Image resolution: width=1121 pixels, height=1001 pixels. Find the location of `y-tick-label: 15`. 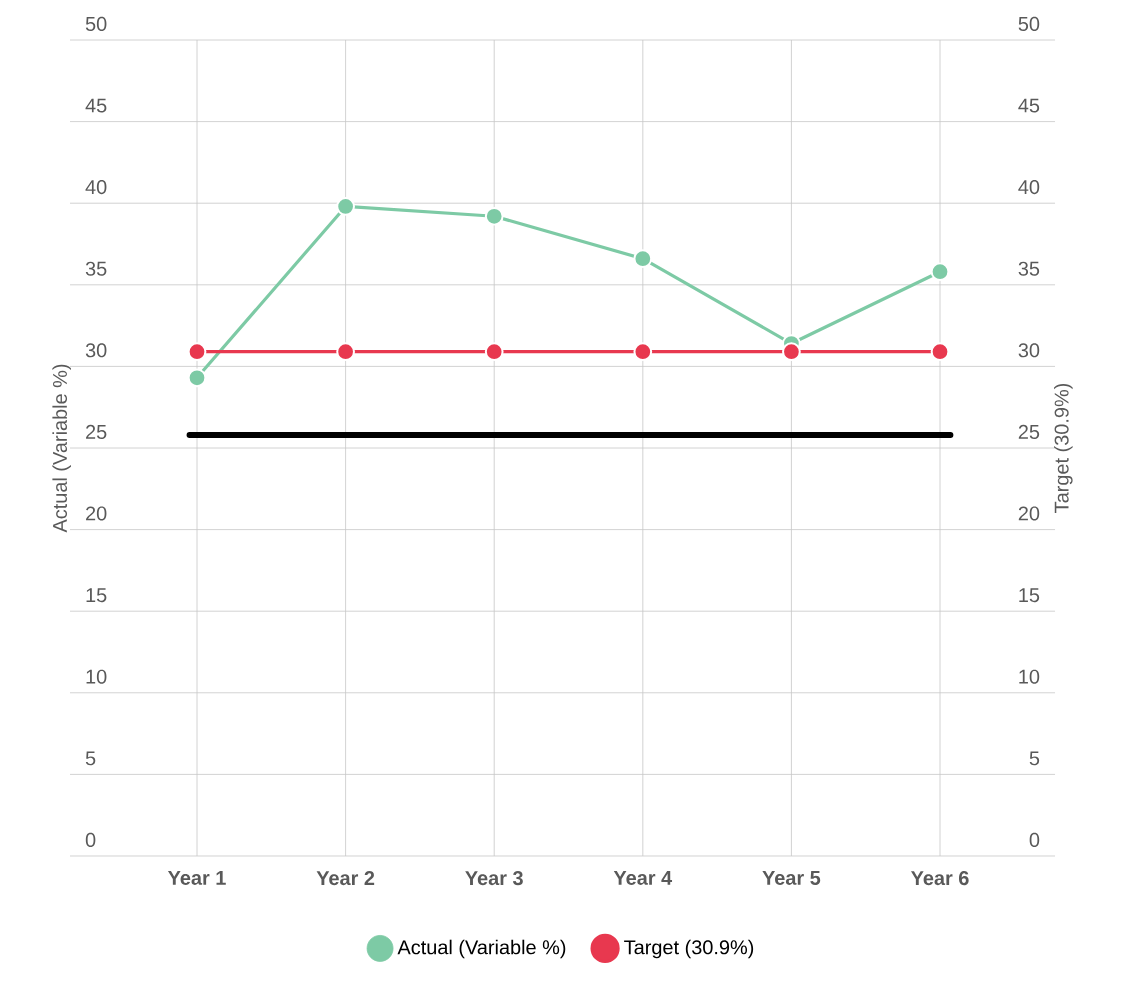

y-tick-label: 15 is located at coordinates (96, 595).